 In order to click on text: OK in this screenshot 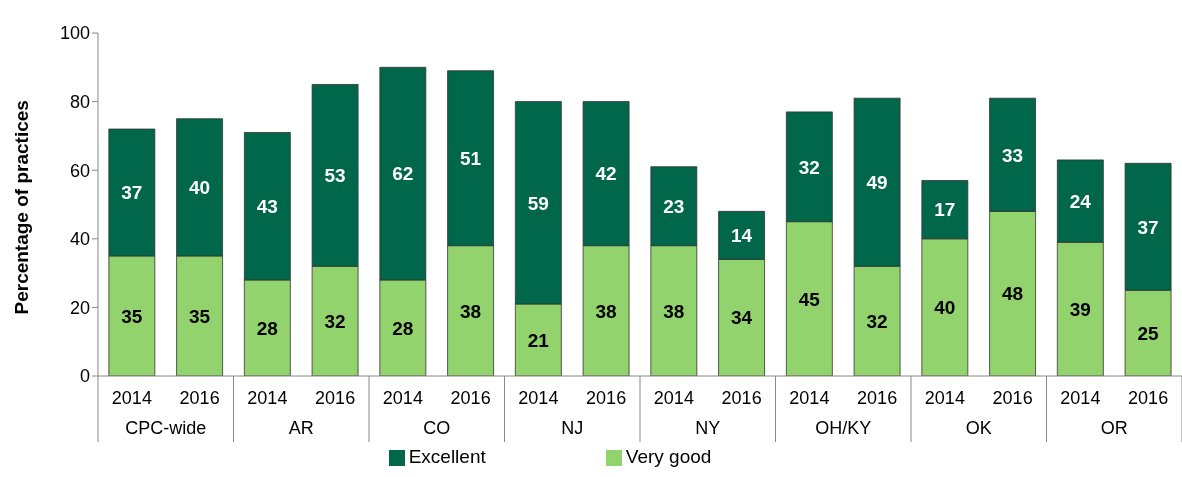, I will do `click(978, 428)`.